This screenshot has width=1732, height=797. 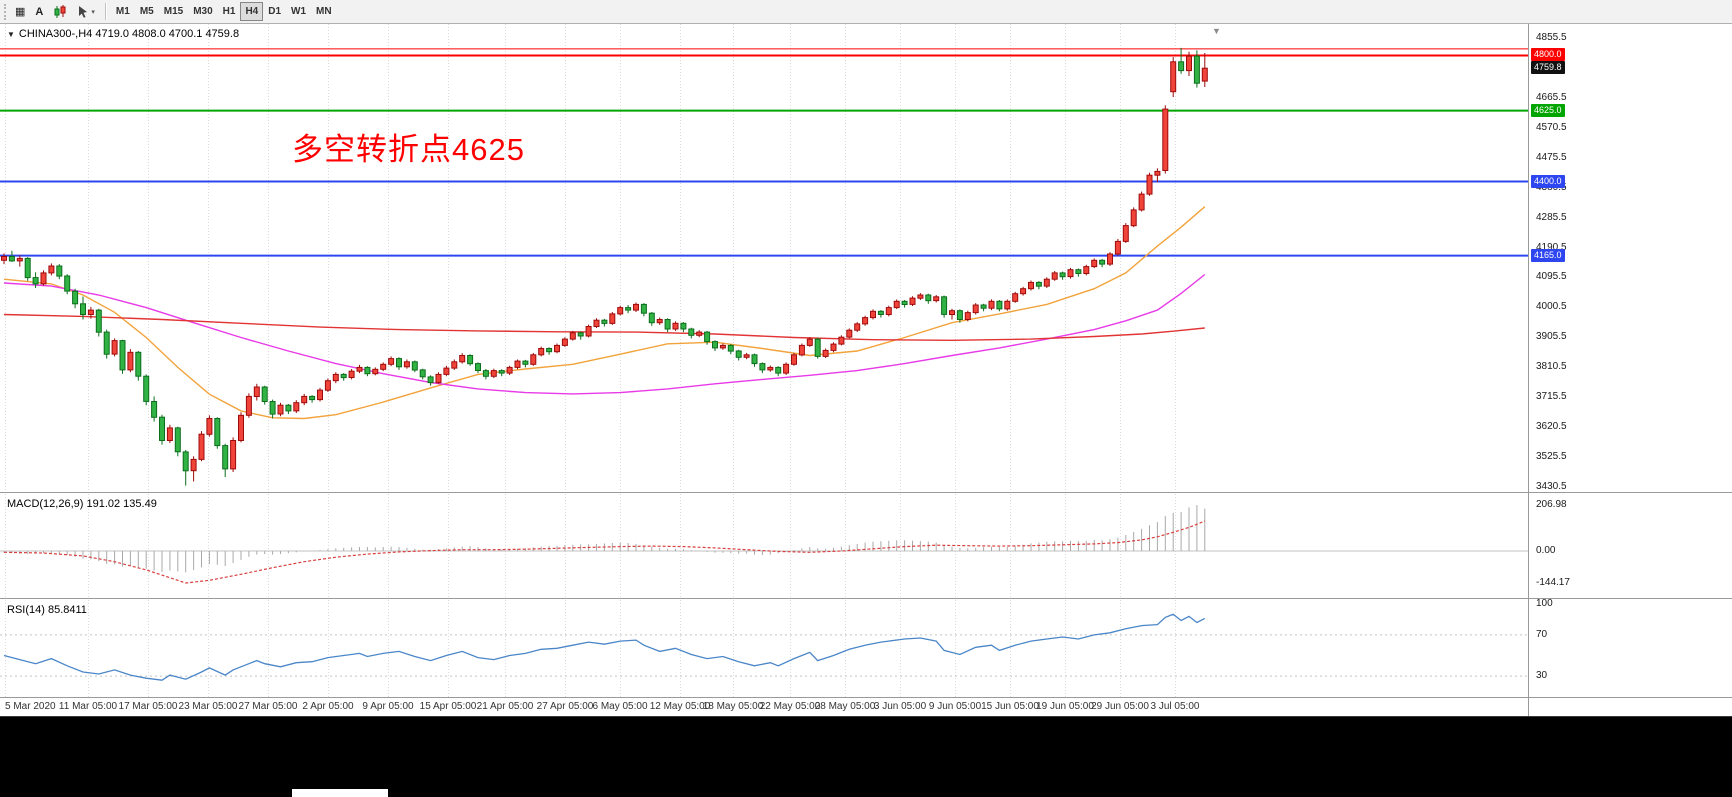 I want to click on timeframe-button-m30: M30, so click(x=203, y=11).